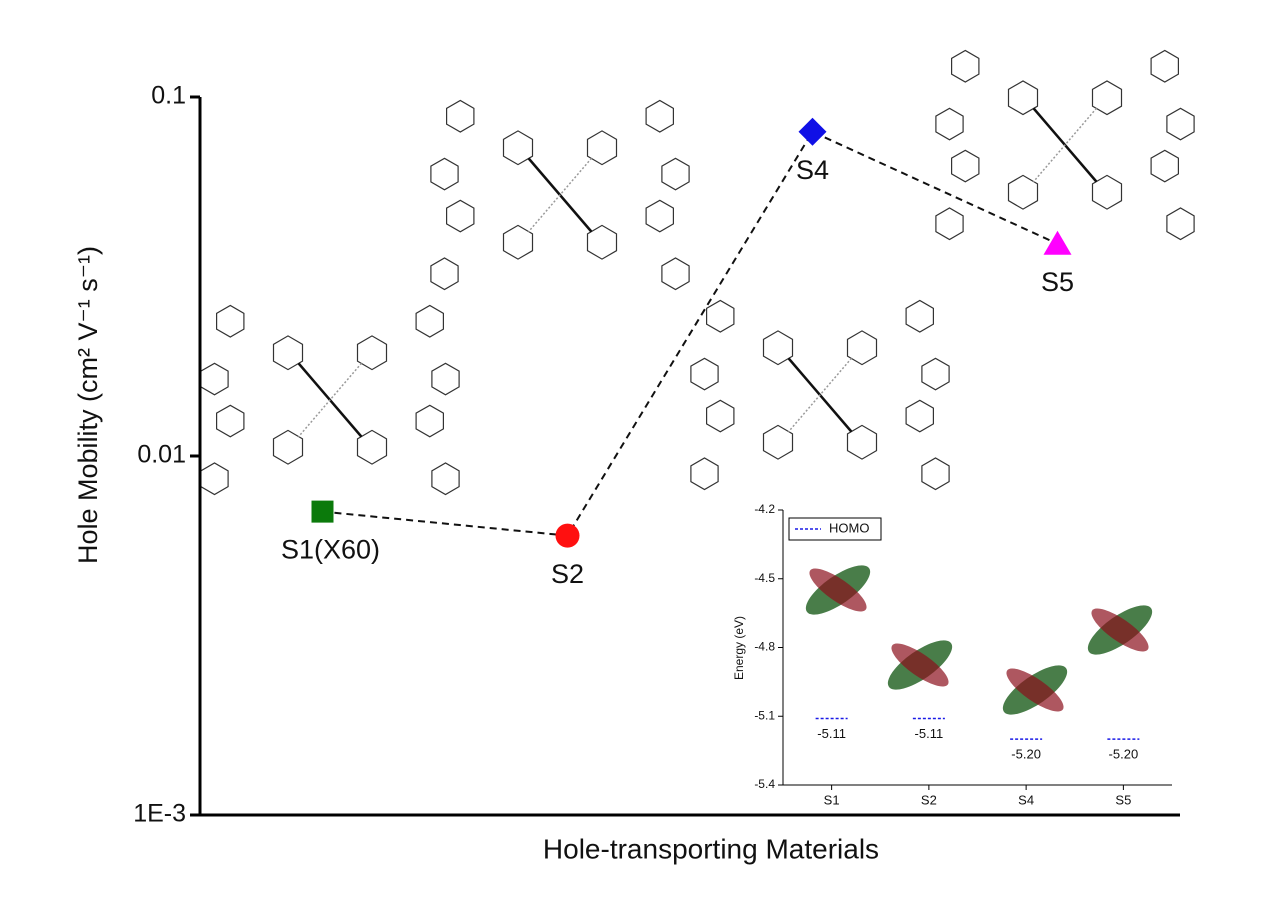 The image size is (1269, 900). What do you see at coordinates (849, 527) in the screenshot?
I see `legend-label: HOMO` at bounding box center [849, 527].